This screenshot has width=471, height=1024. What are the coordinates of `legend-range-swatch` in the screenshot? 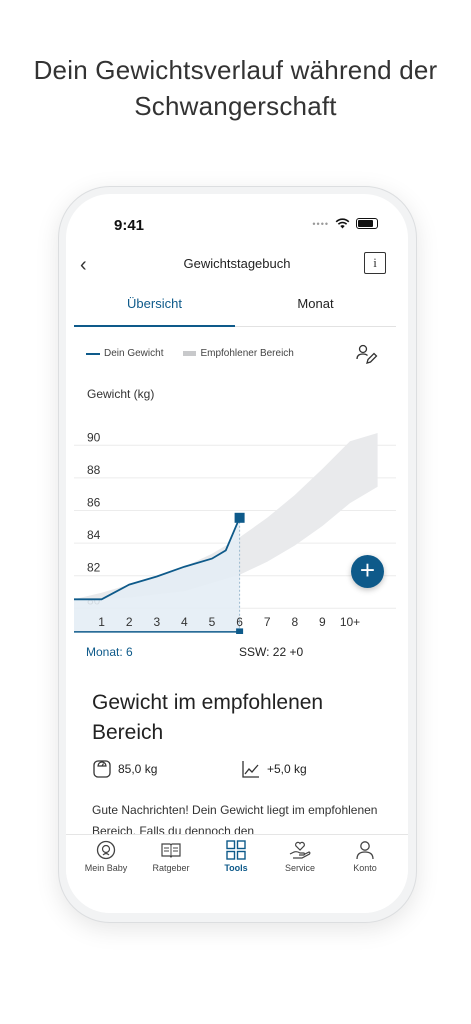 It's located at (190, 353).